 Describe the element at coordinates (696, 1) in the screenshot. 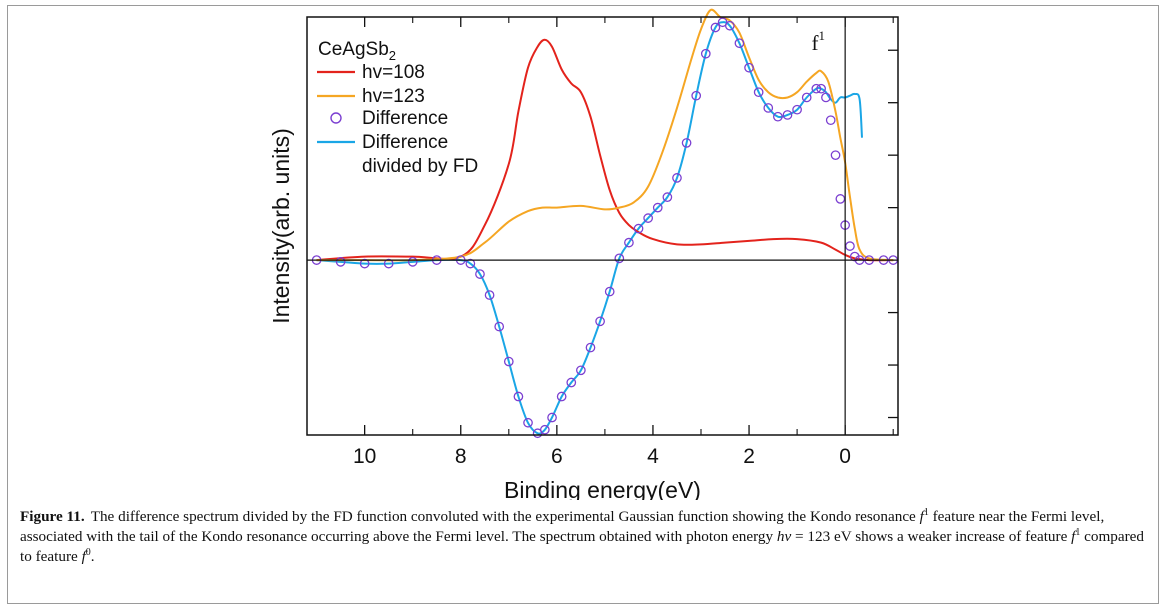

I see `peak-label-f0: f0` at that location.